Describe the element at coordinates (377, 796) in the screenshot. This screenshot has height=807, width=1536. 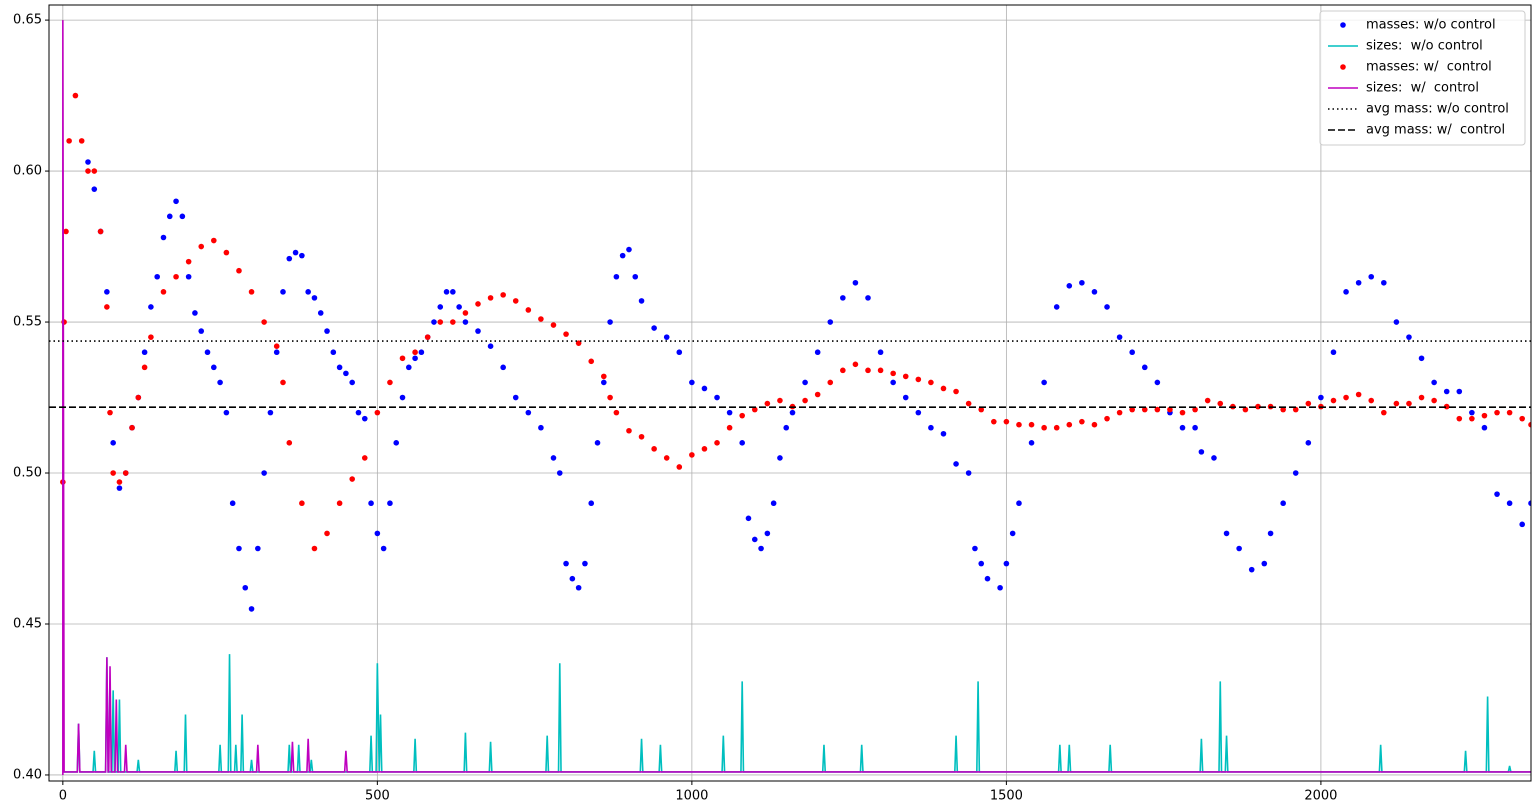
I see `x-tick-label: 500` at that location.